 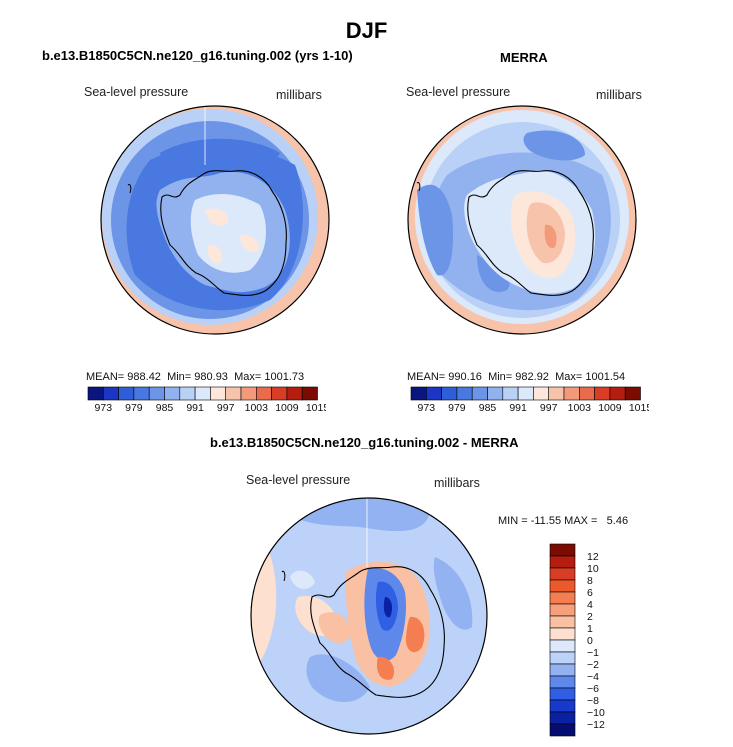 What do you see at coordinates (590, 593) in the screenshot?
I see `colorbar-tick-label: 6` at bounding box center [590, 593].